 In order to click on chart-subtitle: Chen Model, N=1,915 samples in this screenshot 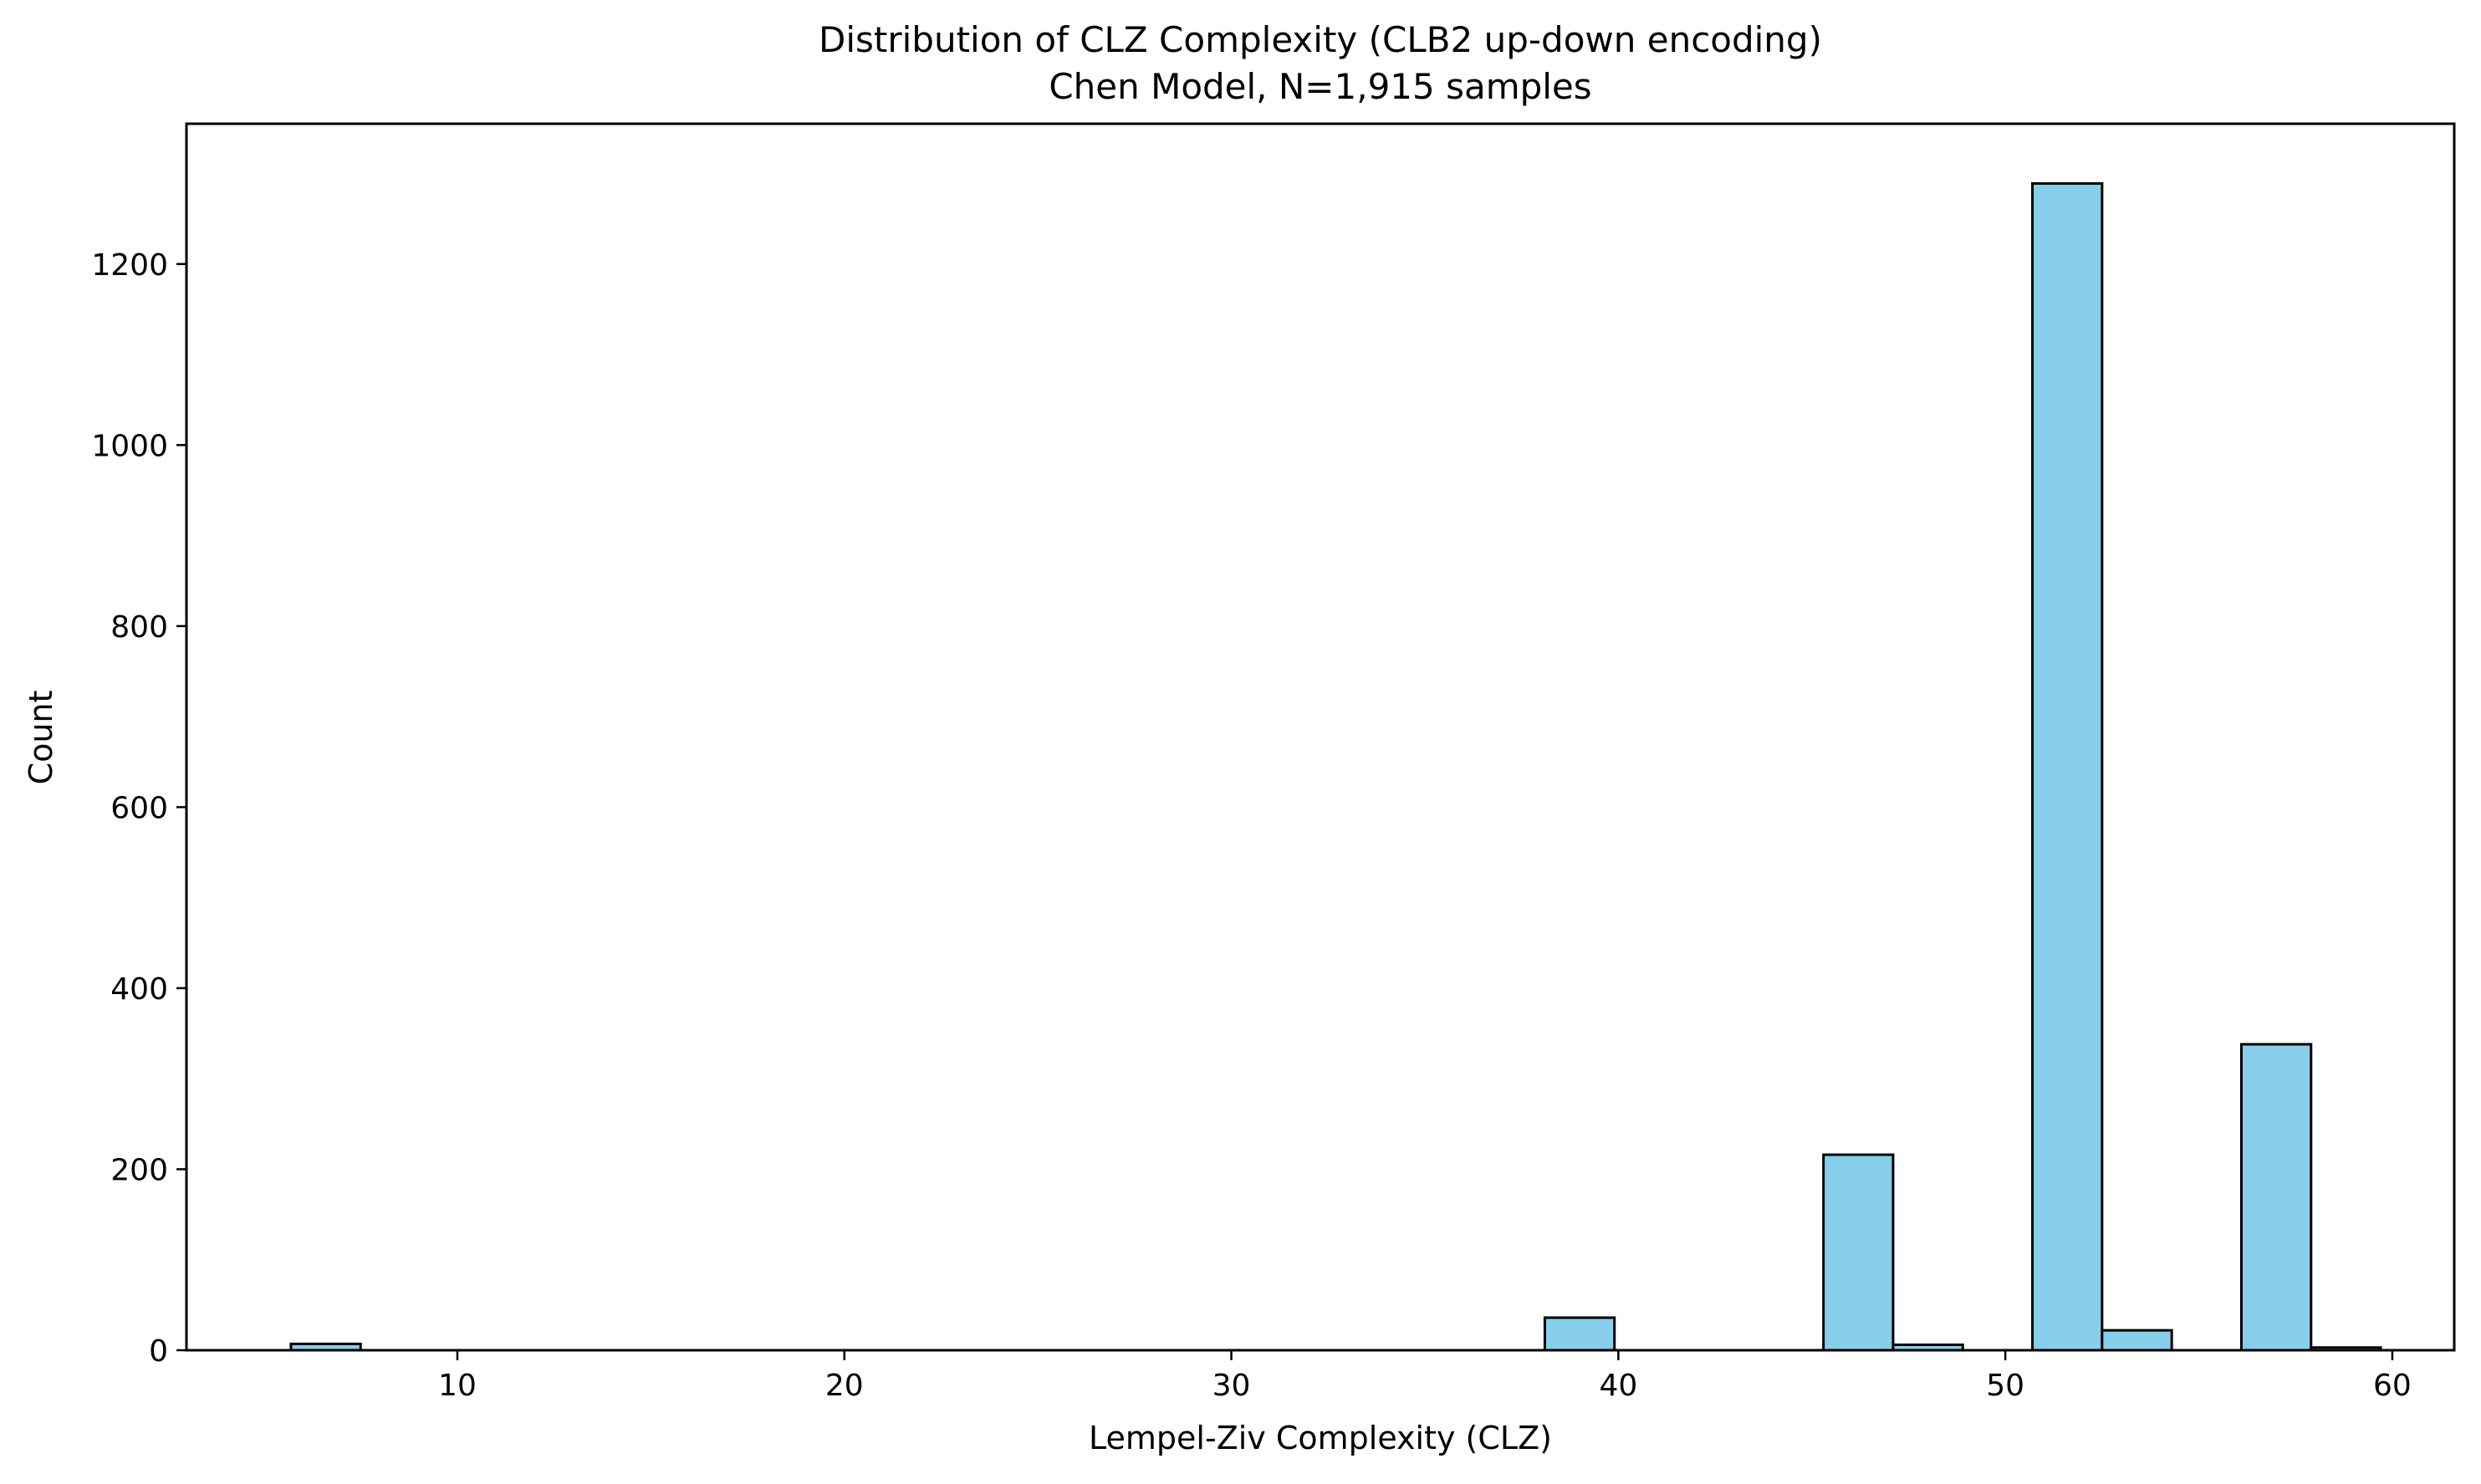, I will do `click(1320, 86)`.